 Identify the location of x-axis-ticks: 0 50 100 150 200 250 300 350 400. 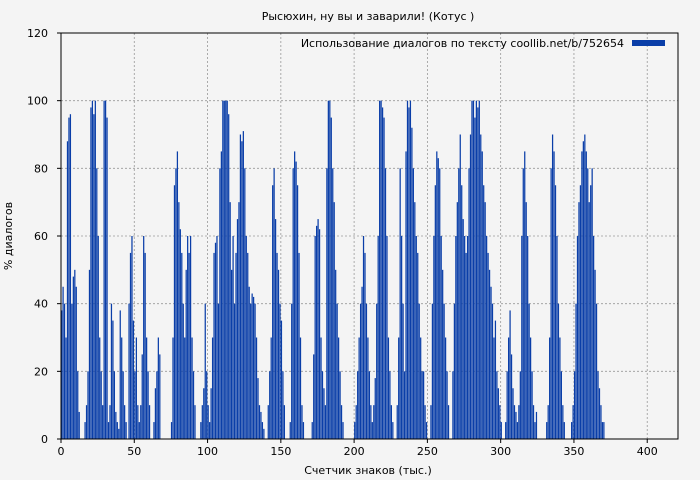
(358, 448).